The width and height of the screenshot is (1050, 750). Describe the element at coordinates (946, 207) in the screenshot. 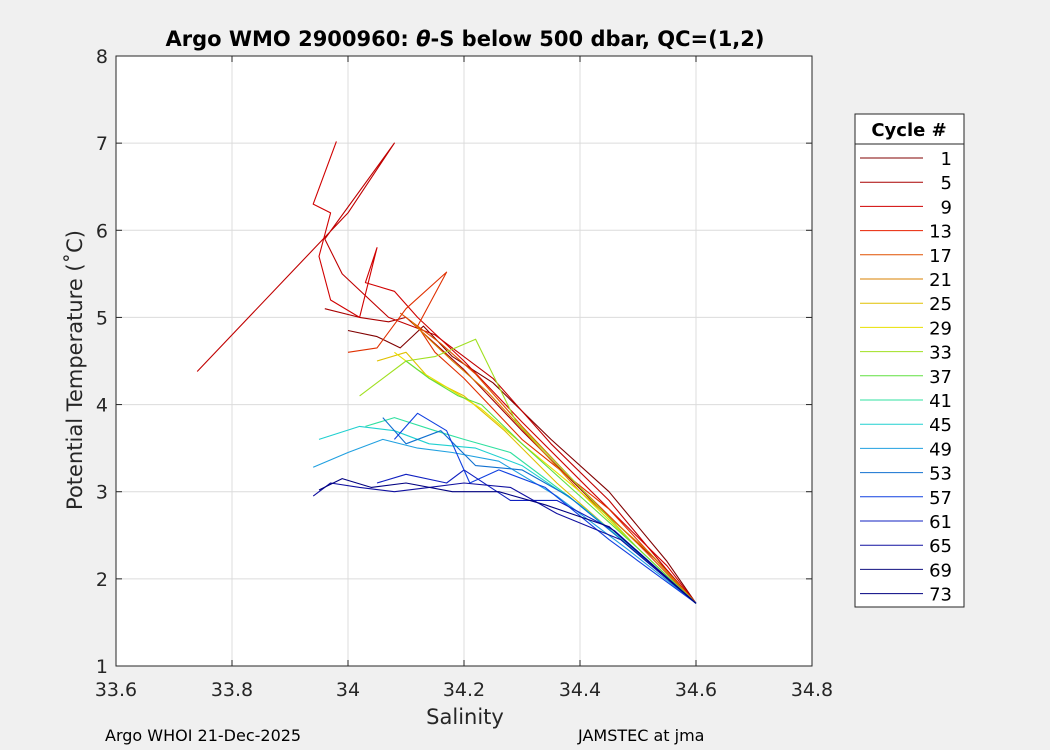

I see `legend-label-9: 9` at that location.